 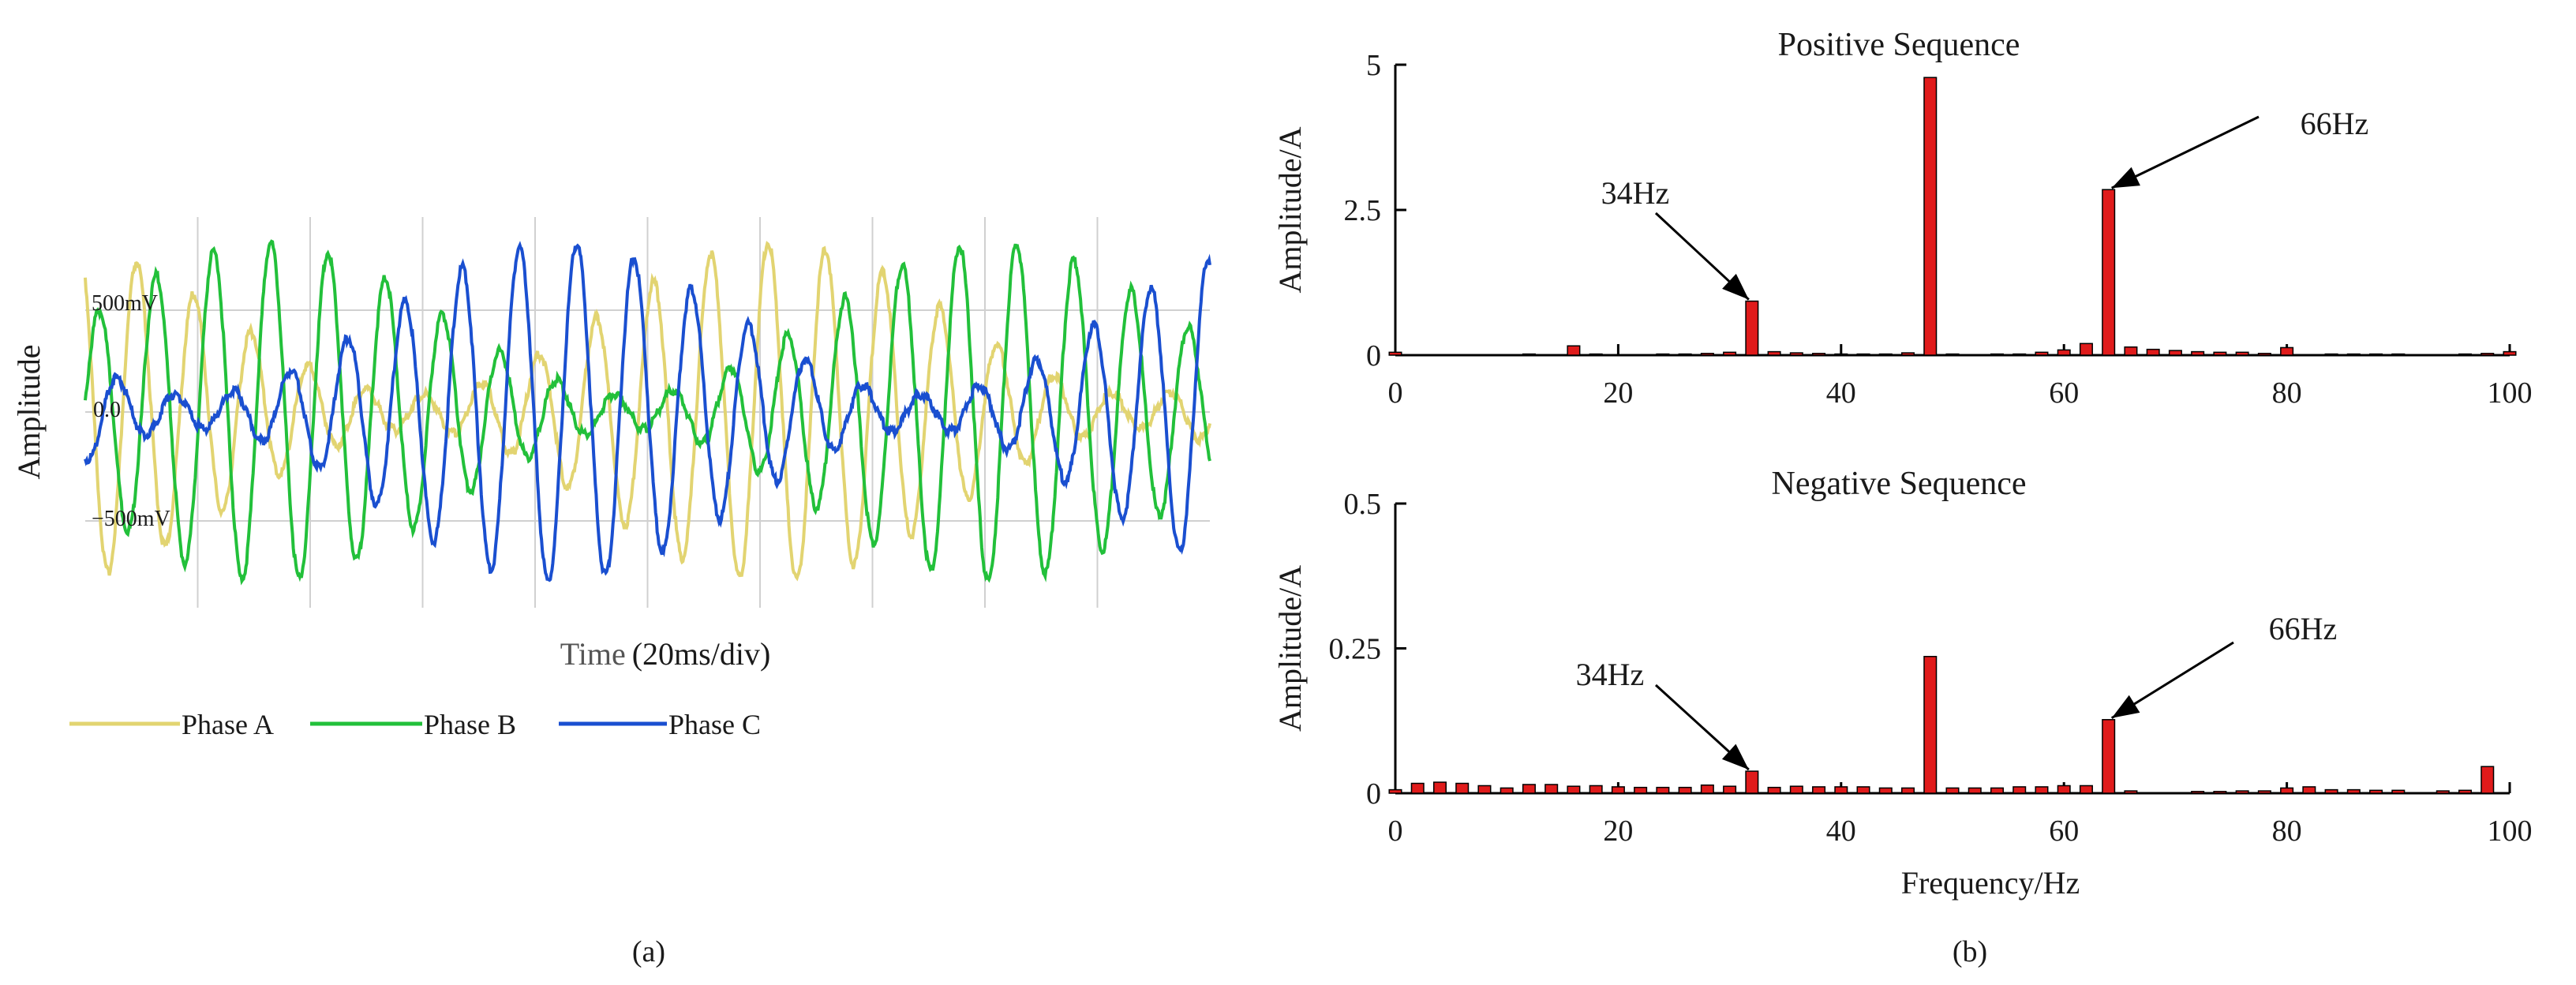 What do you see at coordinates (1373, 794) in the screenshot?
I see `y-tick-label: 0` at bounding box center [1373, 794].